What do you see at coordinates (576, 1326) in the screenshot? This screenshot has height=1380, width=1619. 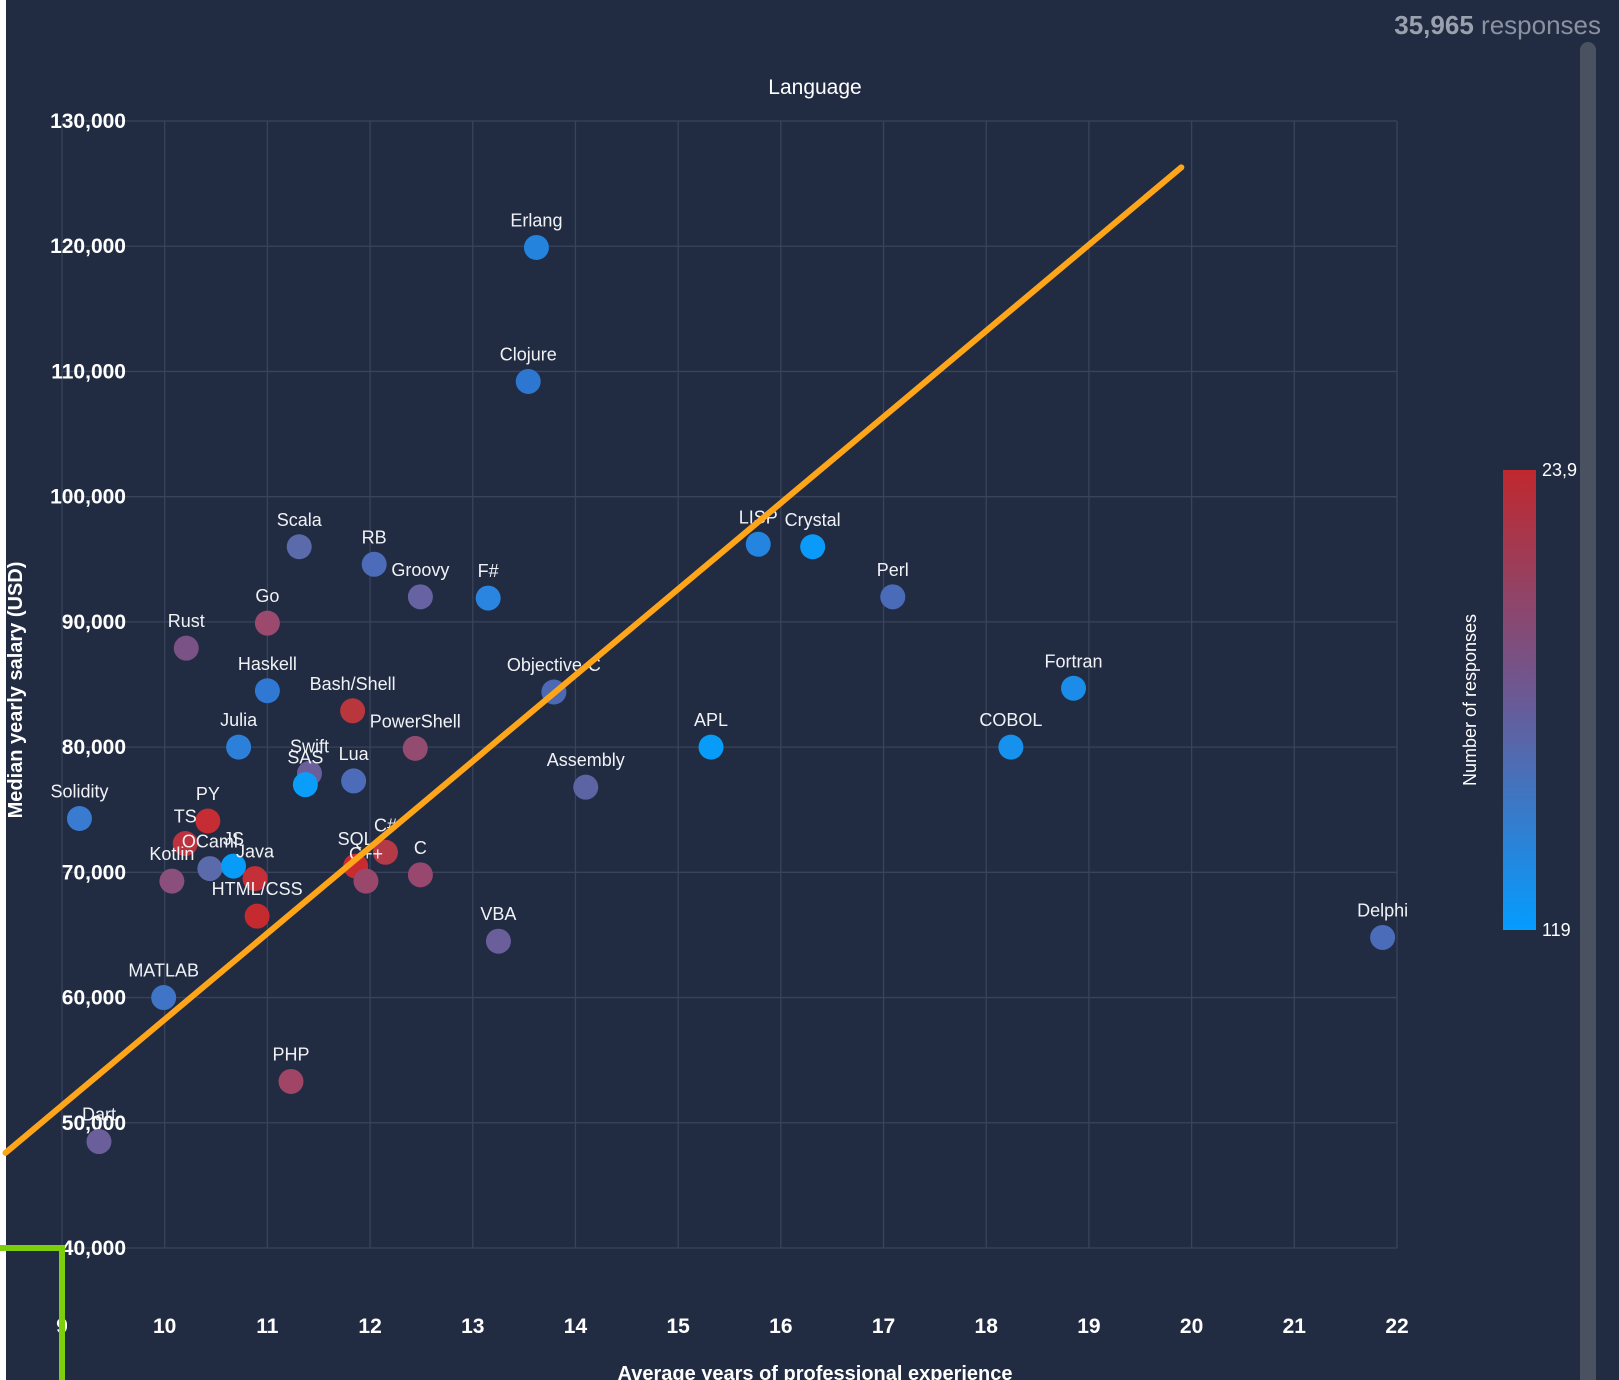 I see `x-tick-label: 14` at bounding box center [576, 1326].